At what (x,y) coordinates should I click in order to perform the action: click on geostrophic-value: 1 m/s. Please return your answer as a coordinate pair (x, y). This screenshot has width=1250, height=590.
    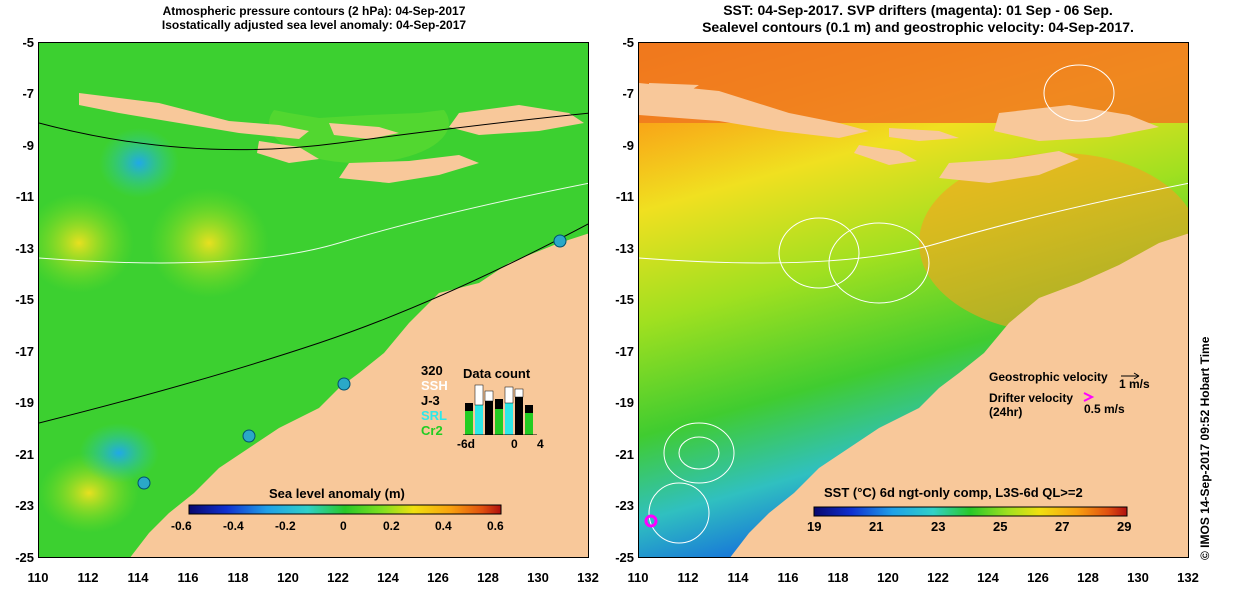
    Looking at the image, I should click on (1134, 384).